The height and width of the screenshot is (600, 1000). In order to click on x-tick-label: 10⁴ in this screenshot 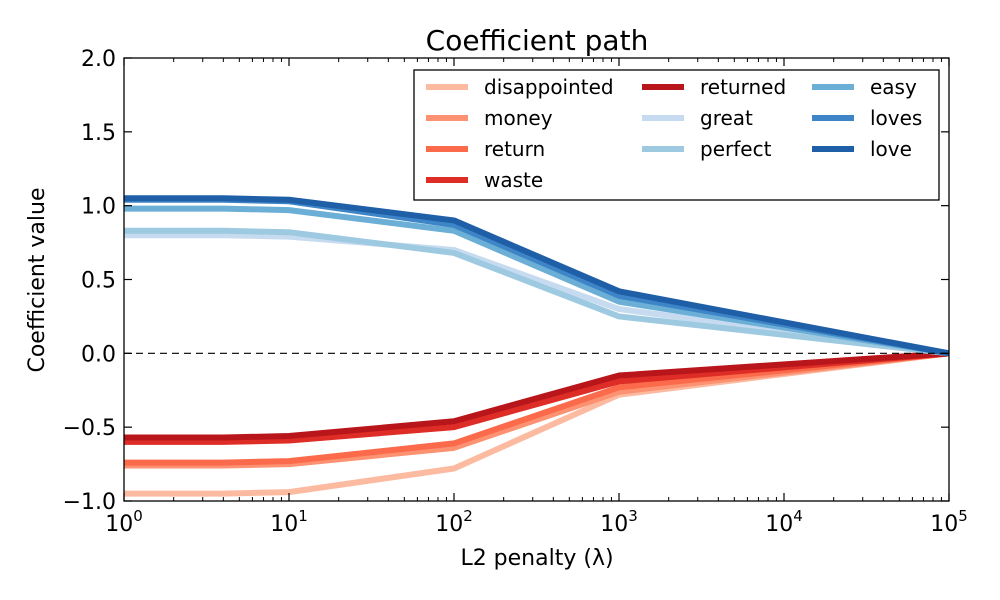, I will do `click(784, 522)`.